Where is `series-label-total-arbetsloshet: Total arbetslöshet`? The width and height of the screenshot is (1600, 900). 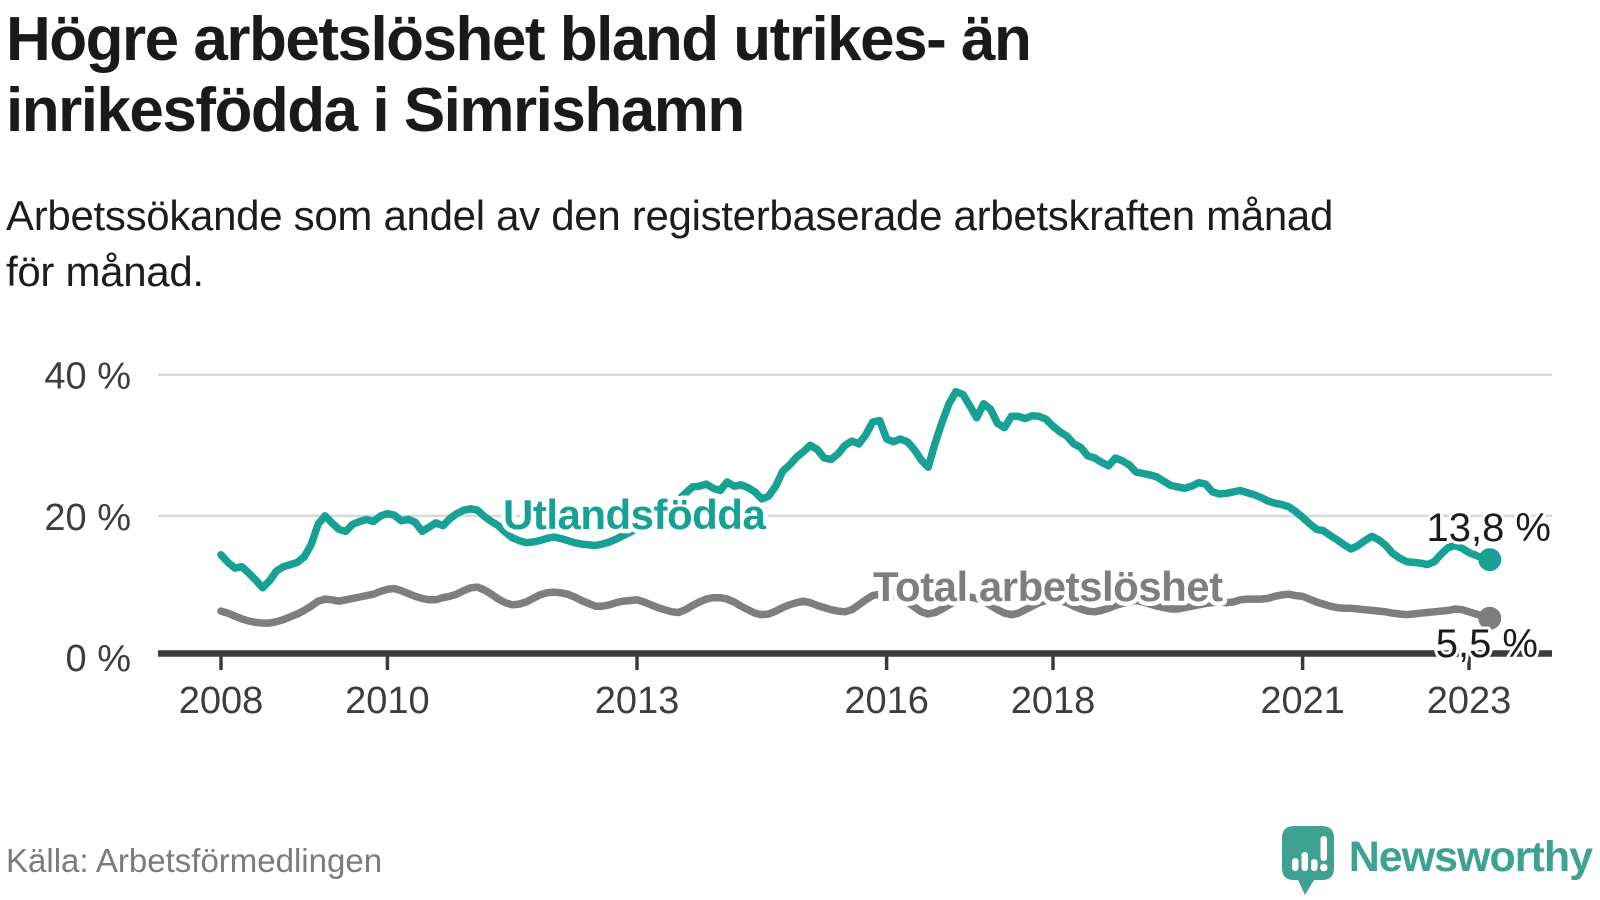 series-label-total-arbetsloshet: Total arbetslöshet is located at coordinates (1048, 586).